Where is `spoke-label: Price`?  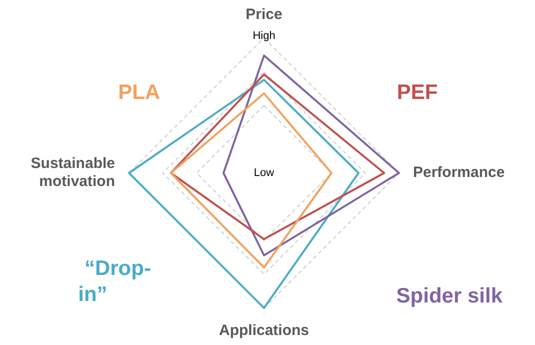
spoke-label: Price is located at coordinates (264, 15).